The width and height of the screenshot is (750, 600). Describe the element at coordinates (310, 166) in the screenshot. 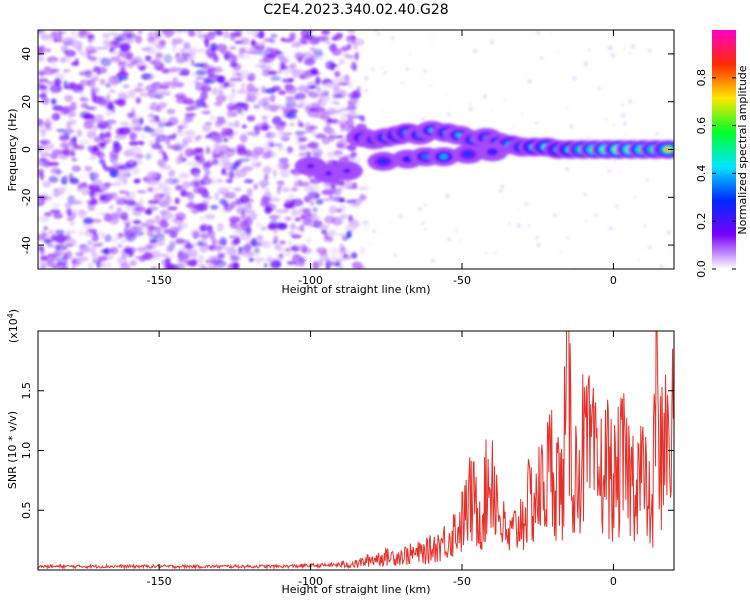

I see `heatmap-signal-blob` at that location.